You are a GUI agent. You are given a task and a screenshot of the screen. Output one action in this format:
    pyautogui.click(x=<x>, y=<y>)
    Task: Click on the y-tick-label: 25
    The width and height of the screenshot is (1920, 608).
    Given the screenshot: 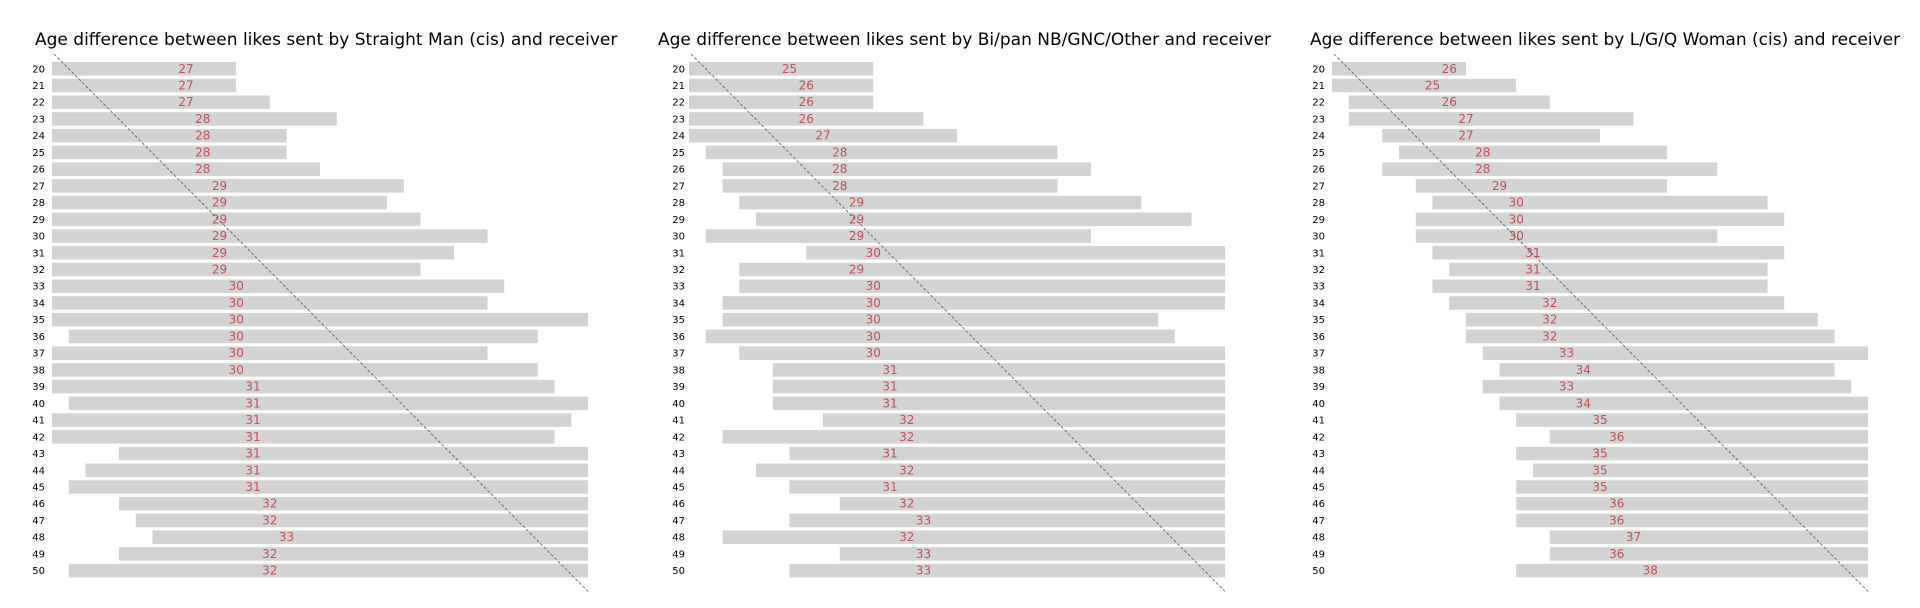 What is the action you would take?
    pyautogui.click(x=38, y=153)
    